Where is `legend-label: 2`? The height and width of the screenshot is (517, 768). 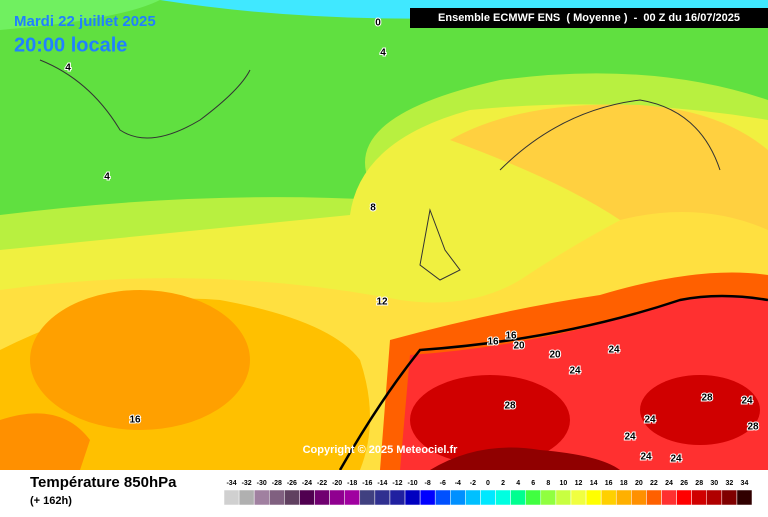
legend-label: 2 is located at coordinates (503, 483).